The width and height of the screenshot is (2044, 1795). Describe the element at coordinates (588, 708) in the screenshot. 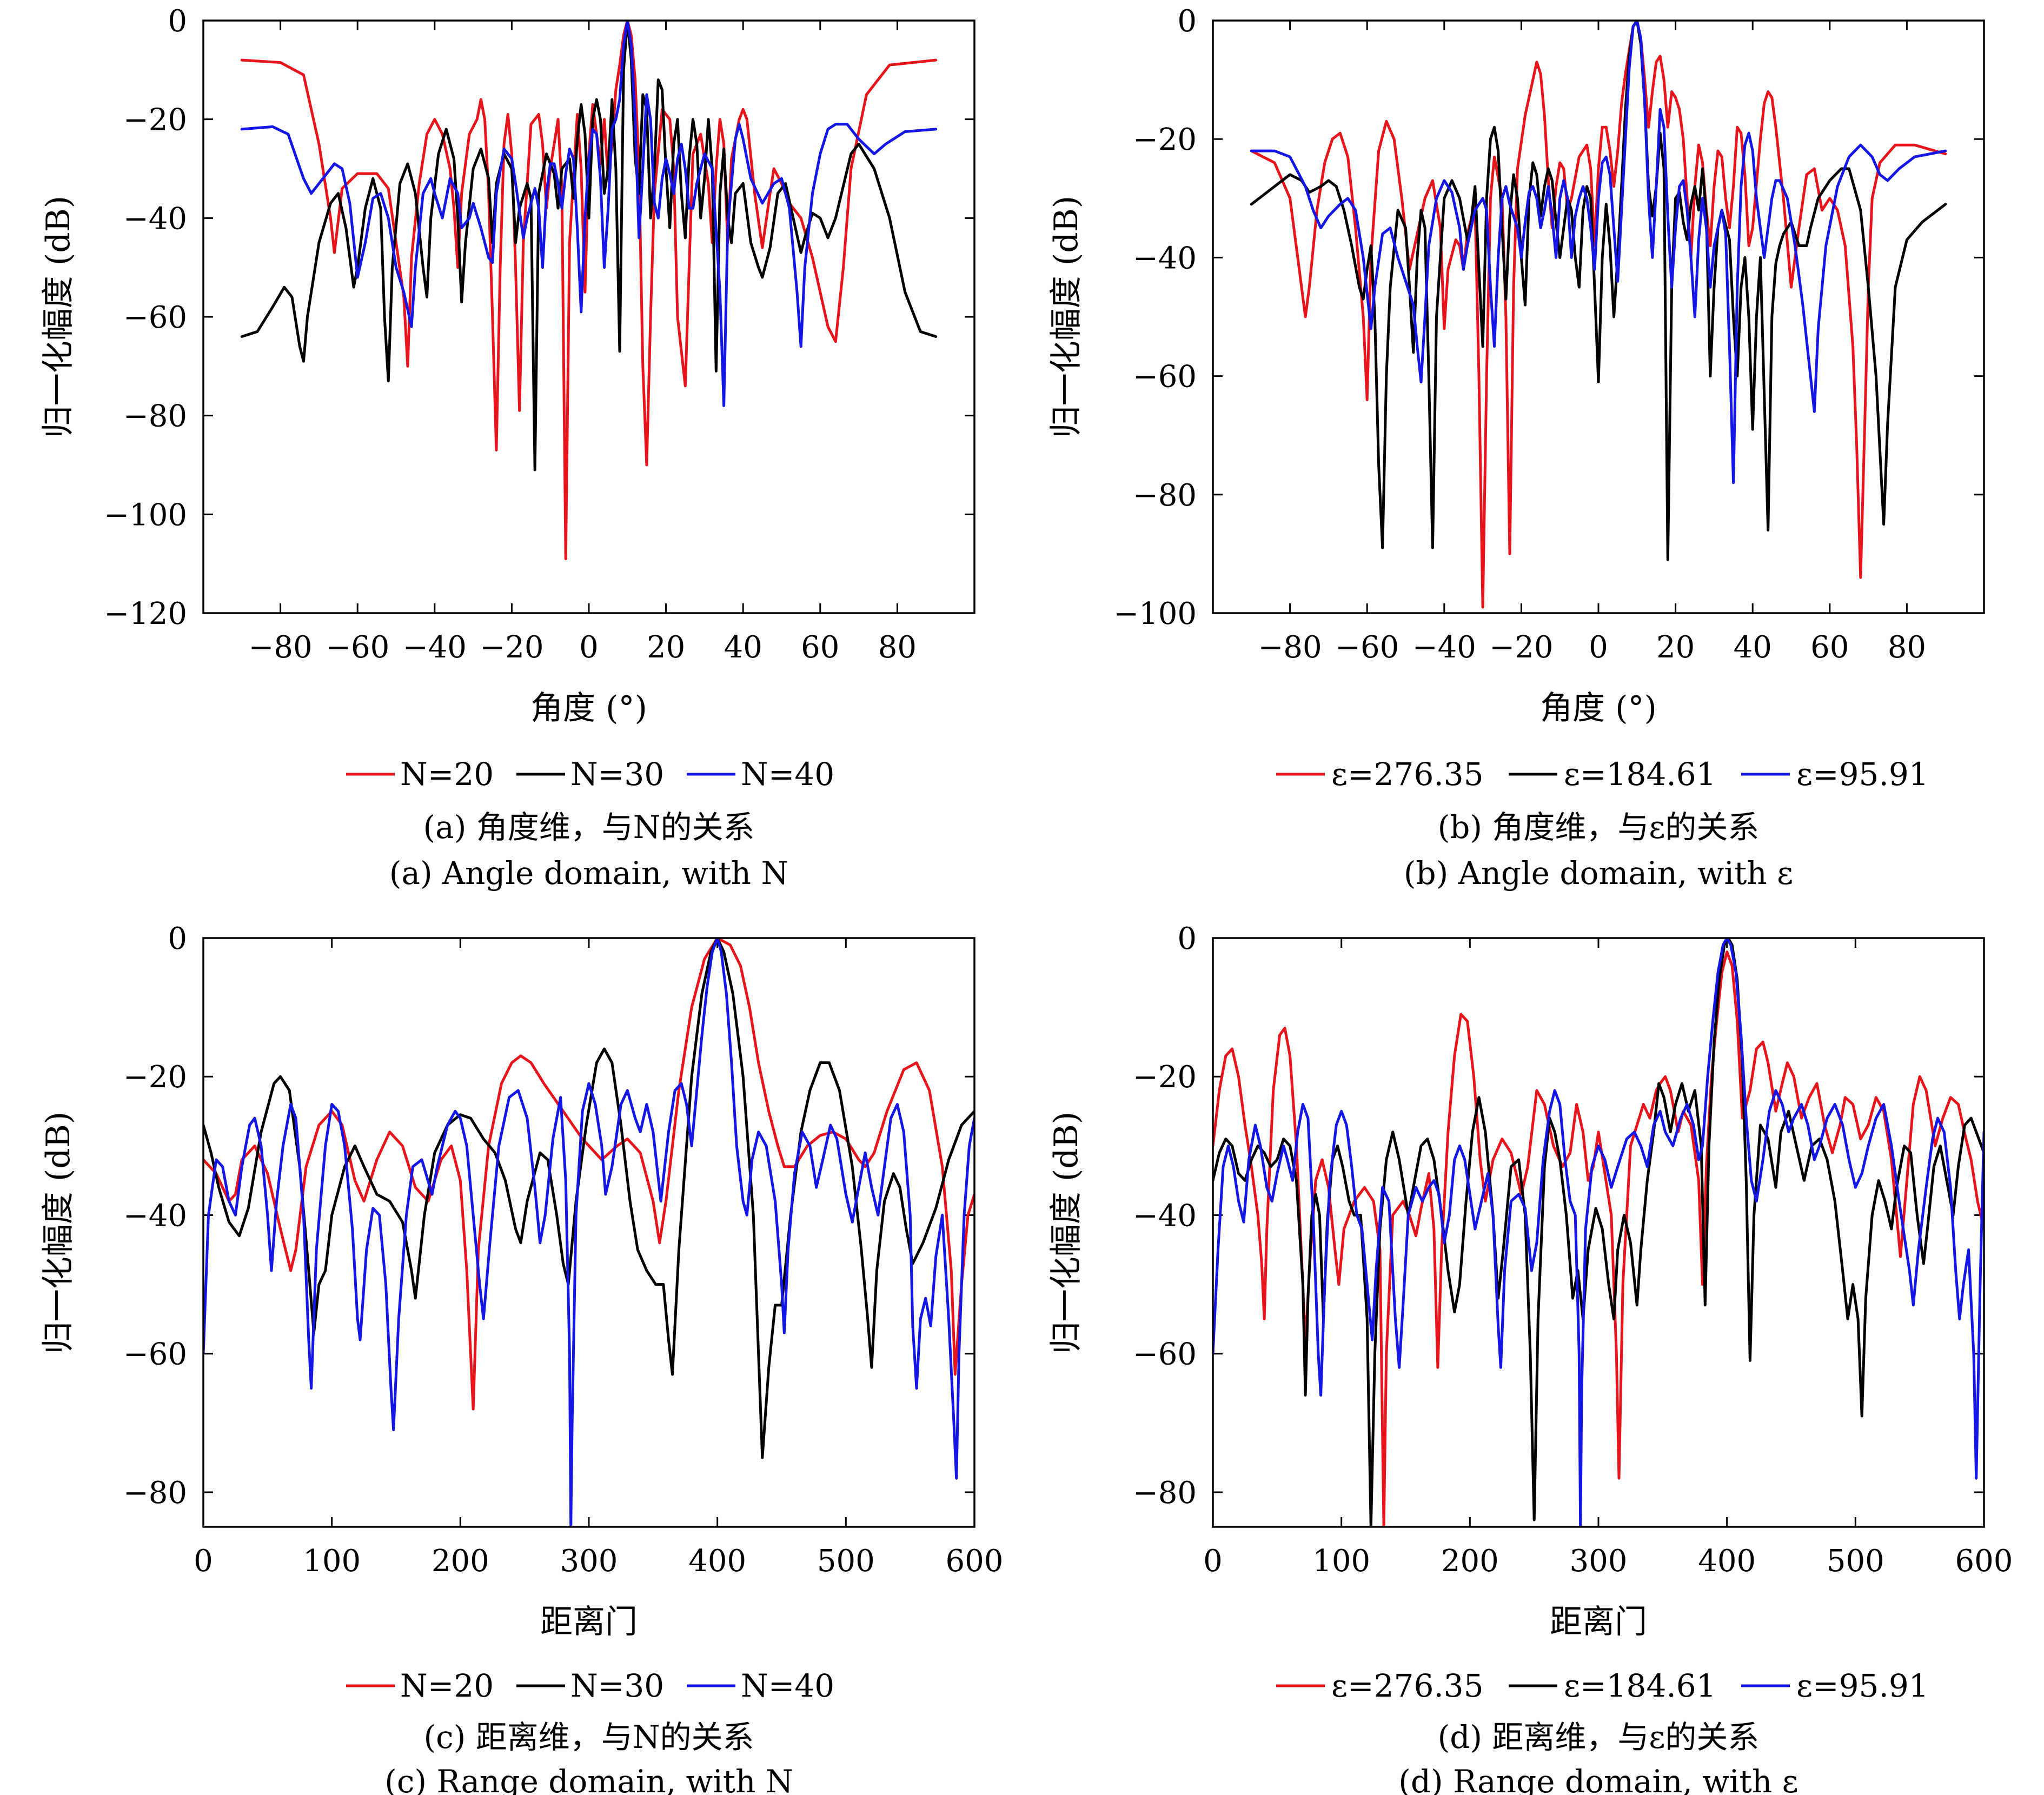

I see `panel-a-xlabel: 角度 (°)` at that location.